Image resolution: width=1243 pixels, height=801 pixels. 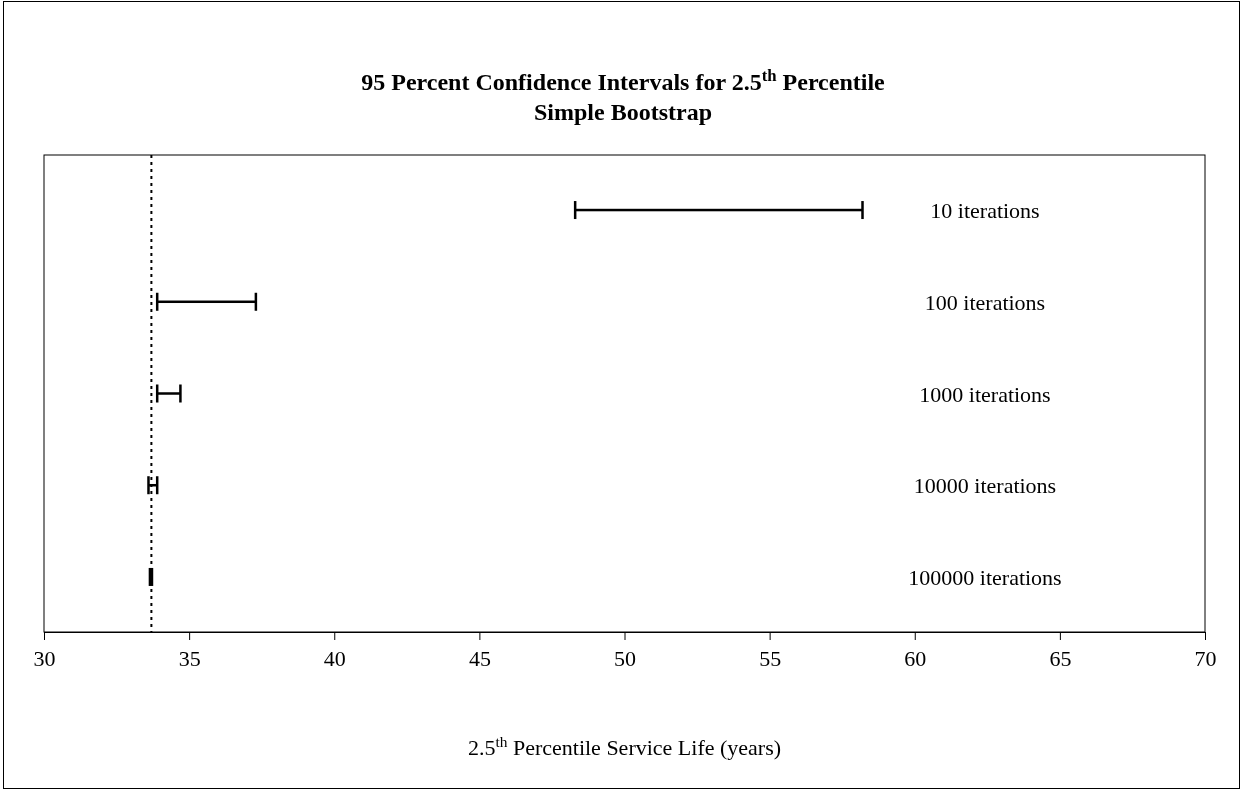 What do you see at coordinates (985, 302) in the screenshot?
I see `y-tick-label: 100 iterations` at bounding box center [985, 302].